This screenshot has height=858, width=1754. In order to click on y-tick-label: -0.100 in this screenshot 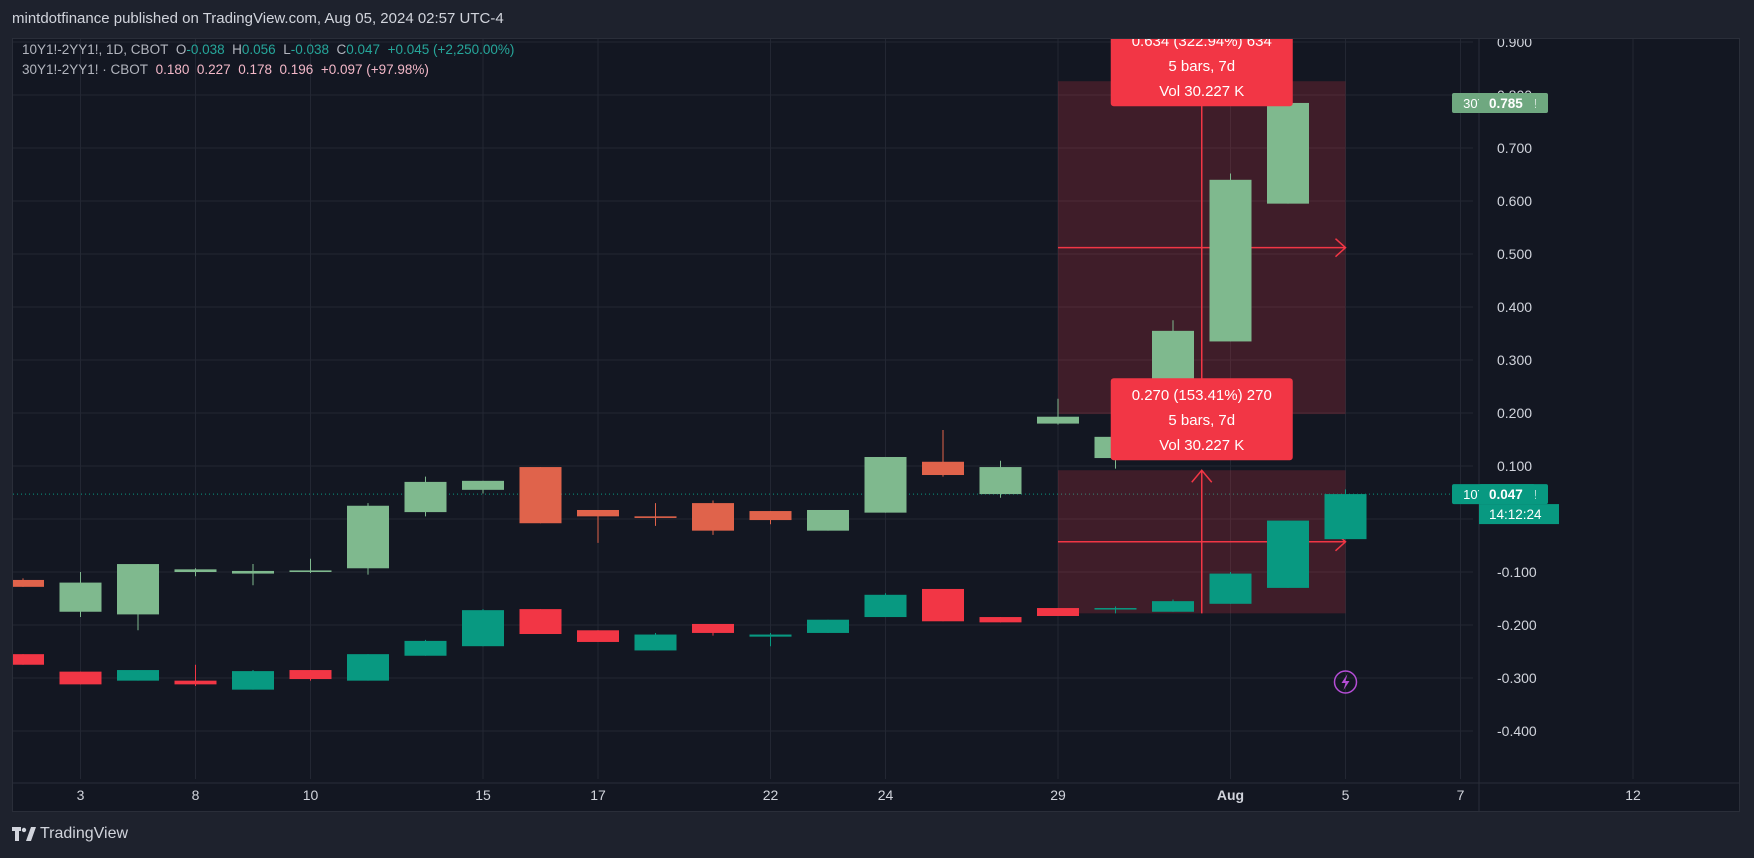, I will do `click(1517, 572)`.